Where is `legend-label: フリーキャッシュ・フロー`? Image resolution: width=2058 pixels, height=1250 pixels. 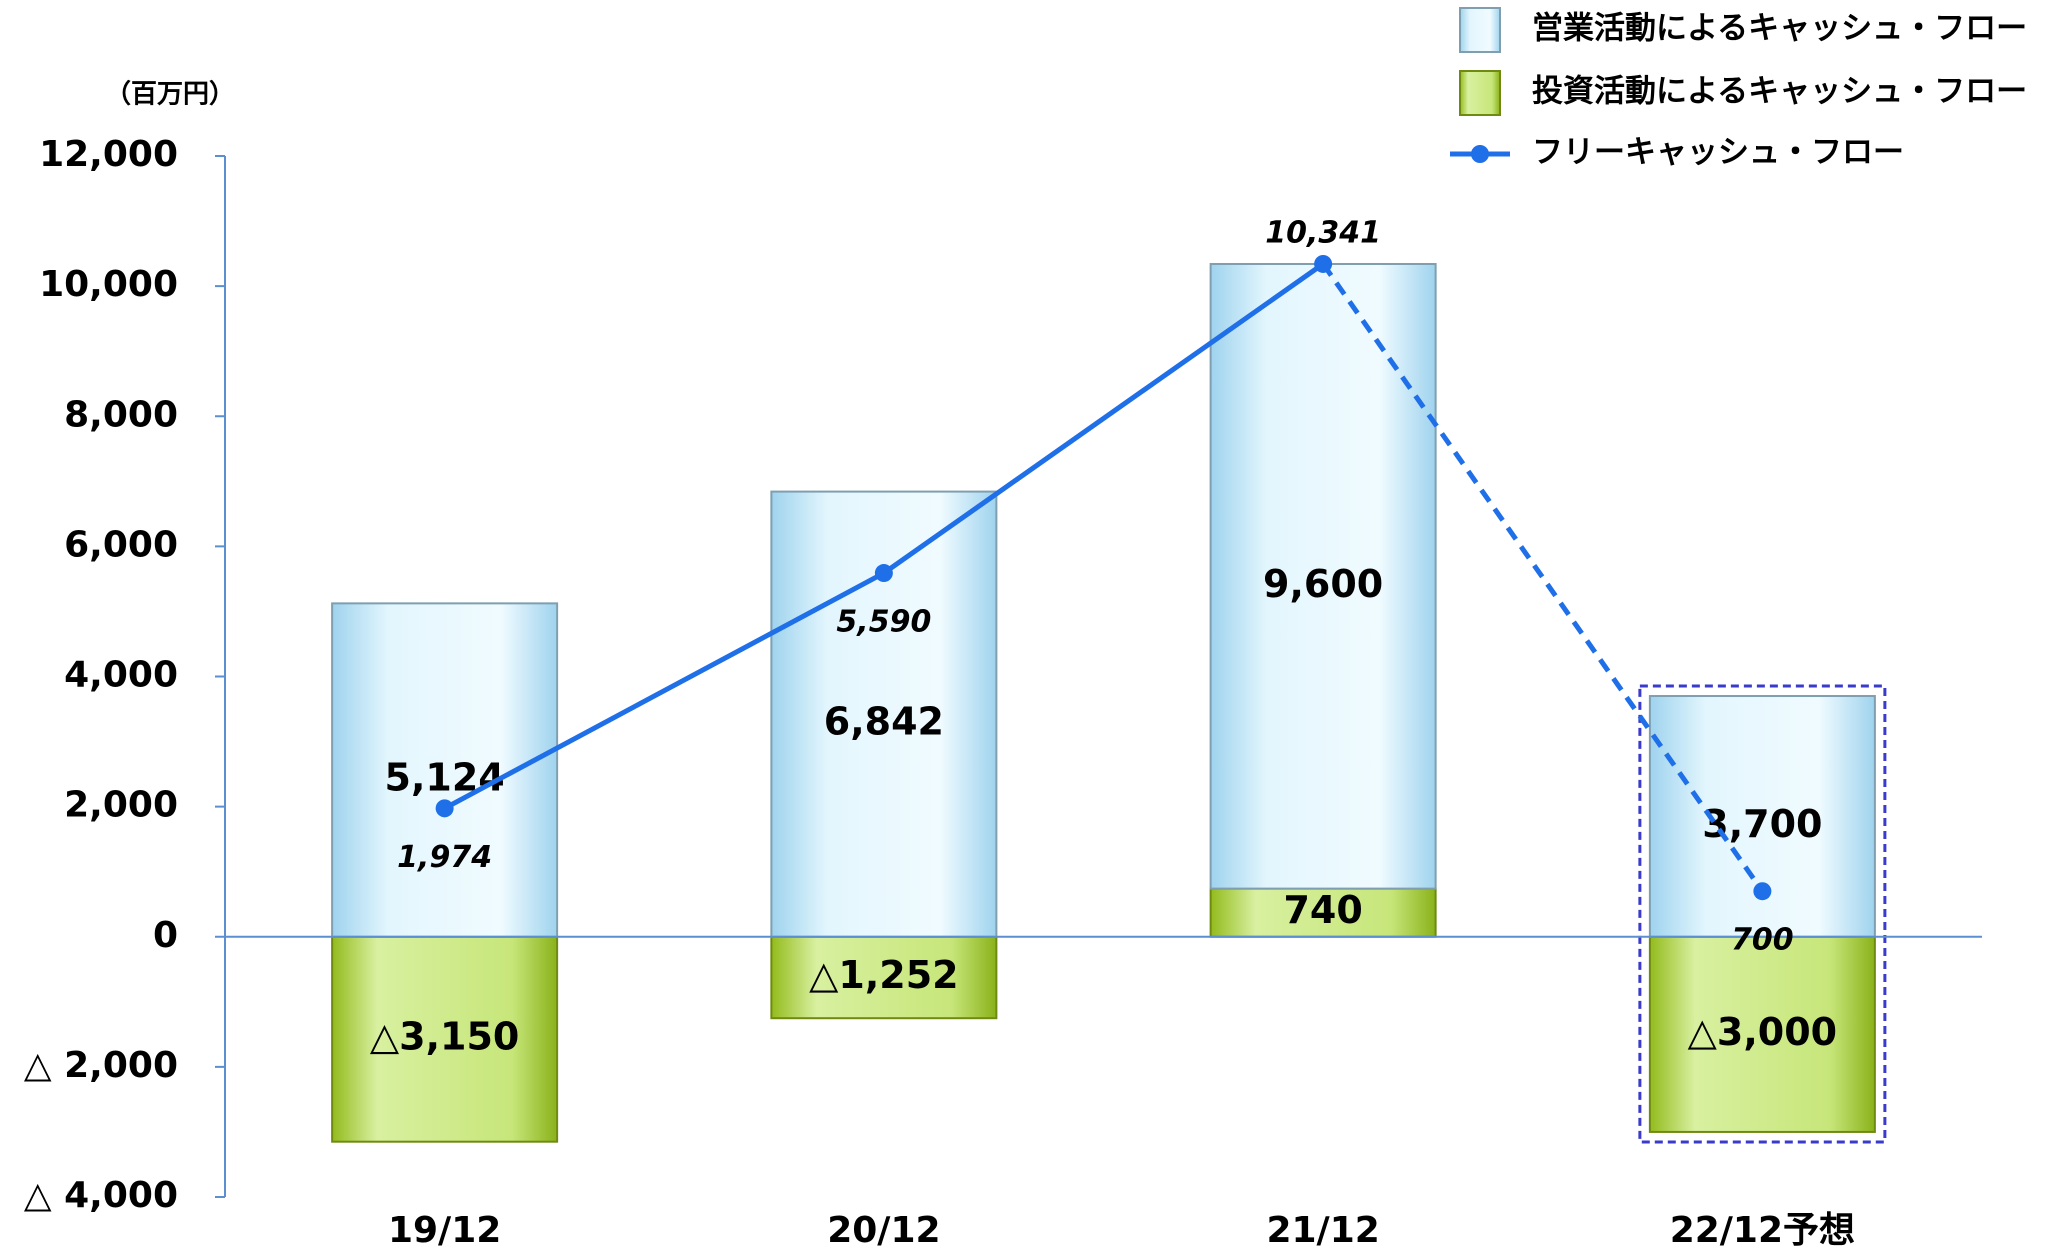
legend-label: フリーキャッシュ・フロー is located at coordinates (1718, 153).